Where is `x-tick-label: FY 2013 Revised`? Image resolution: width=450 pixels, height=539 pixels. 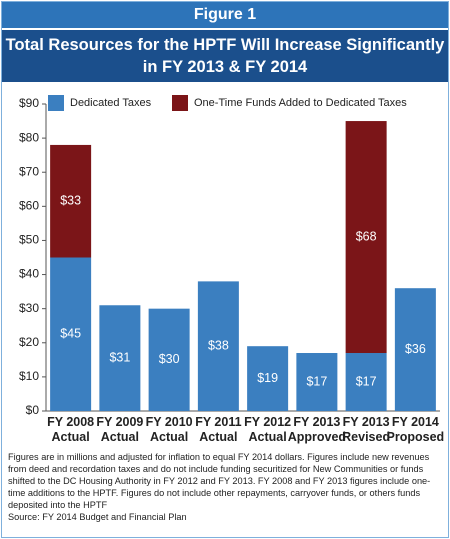
x-tick-label: FY 2013 Revised is located at coordinates (366, 429).